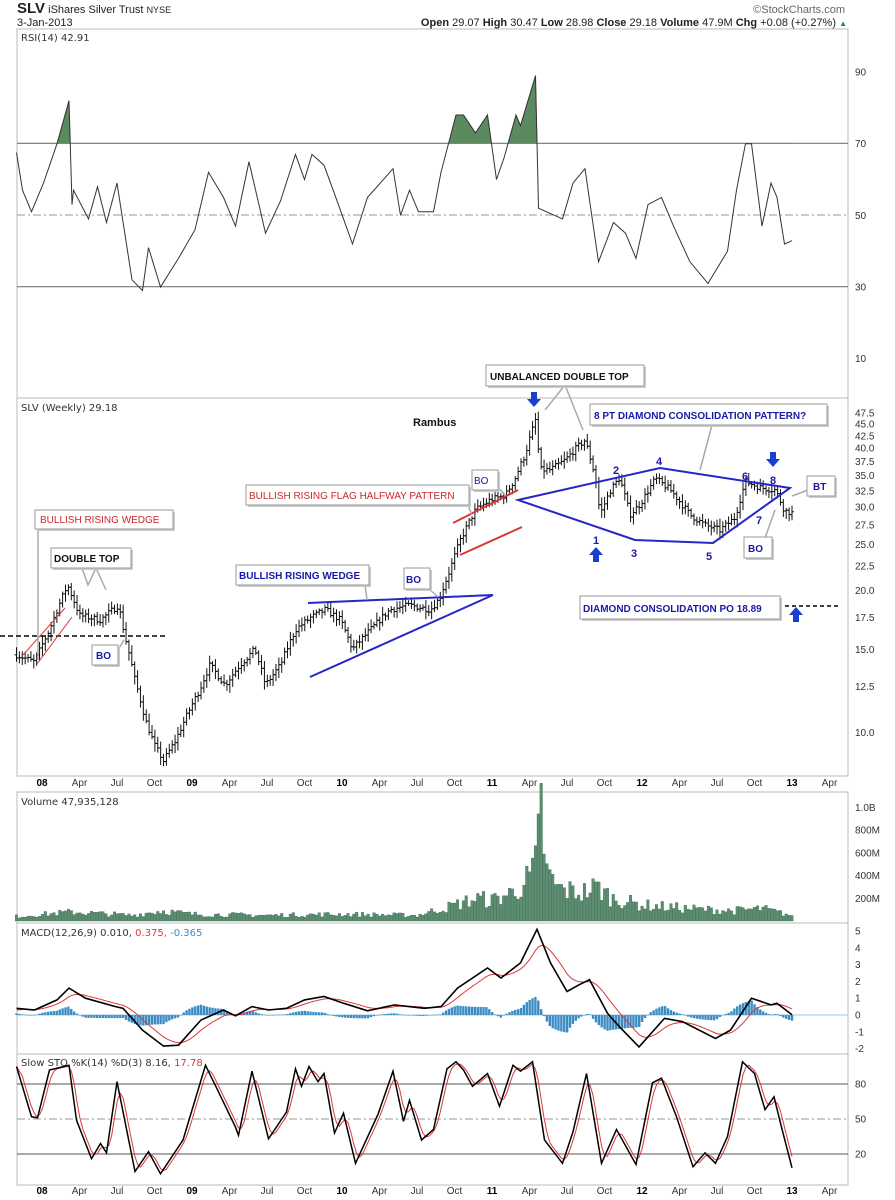 This screenshot has width=895, height=1200. I want to click on date-tick-label: 12, so click(642, 1191).